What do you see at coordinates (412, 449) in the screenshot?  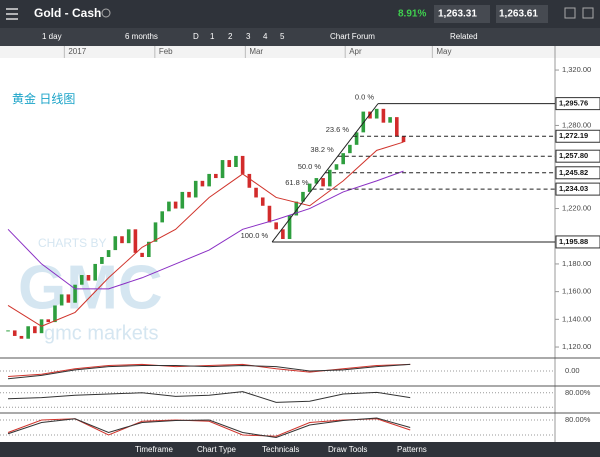 I see `footer-tab: Patterns` at bounding box center [412, 449].